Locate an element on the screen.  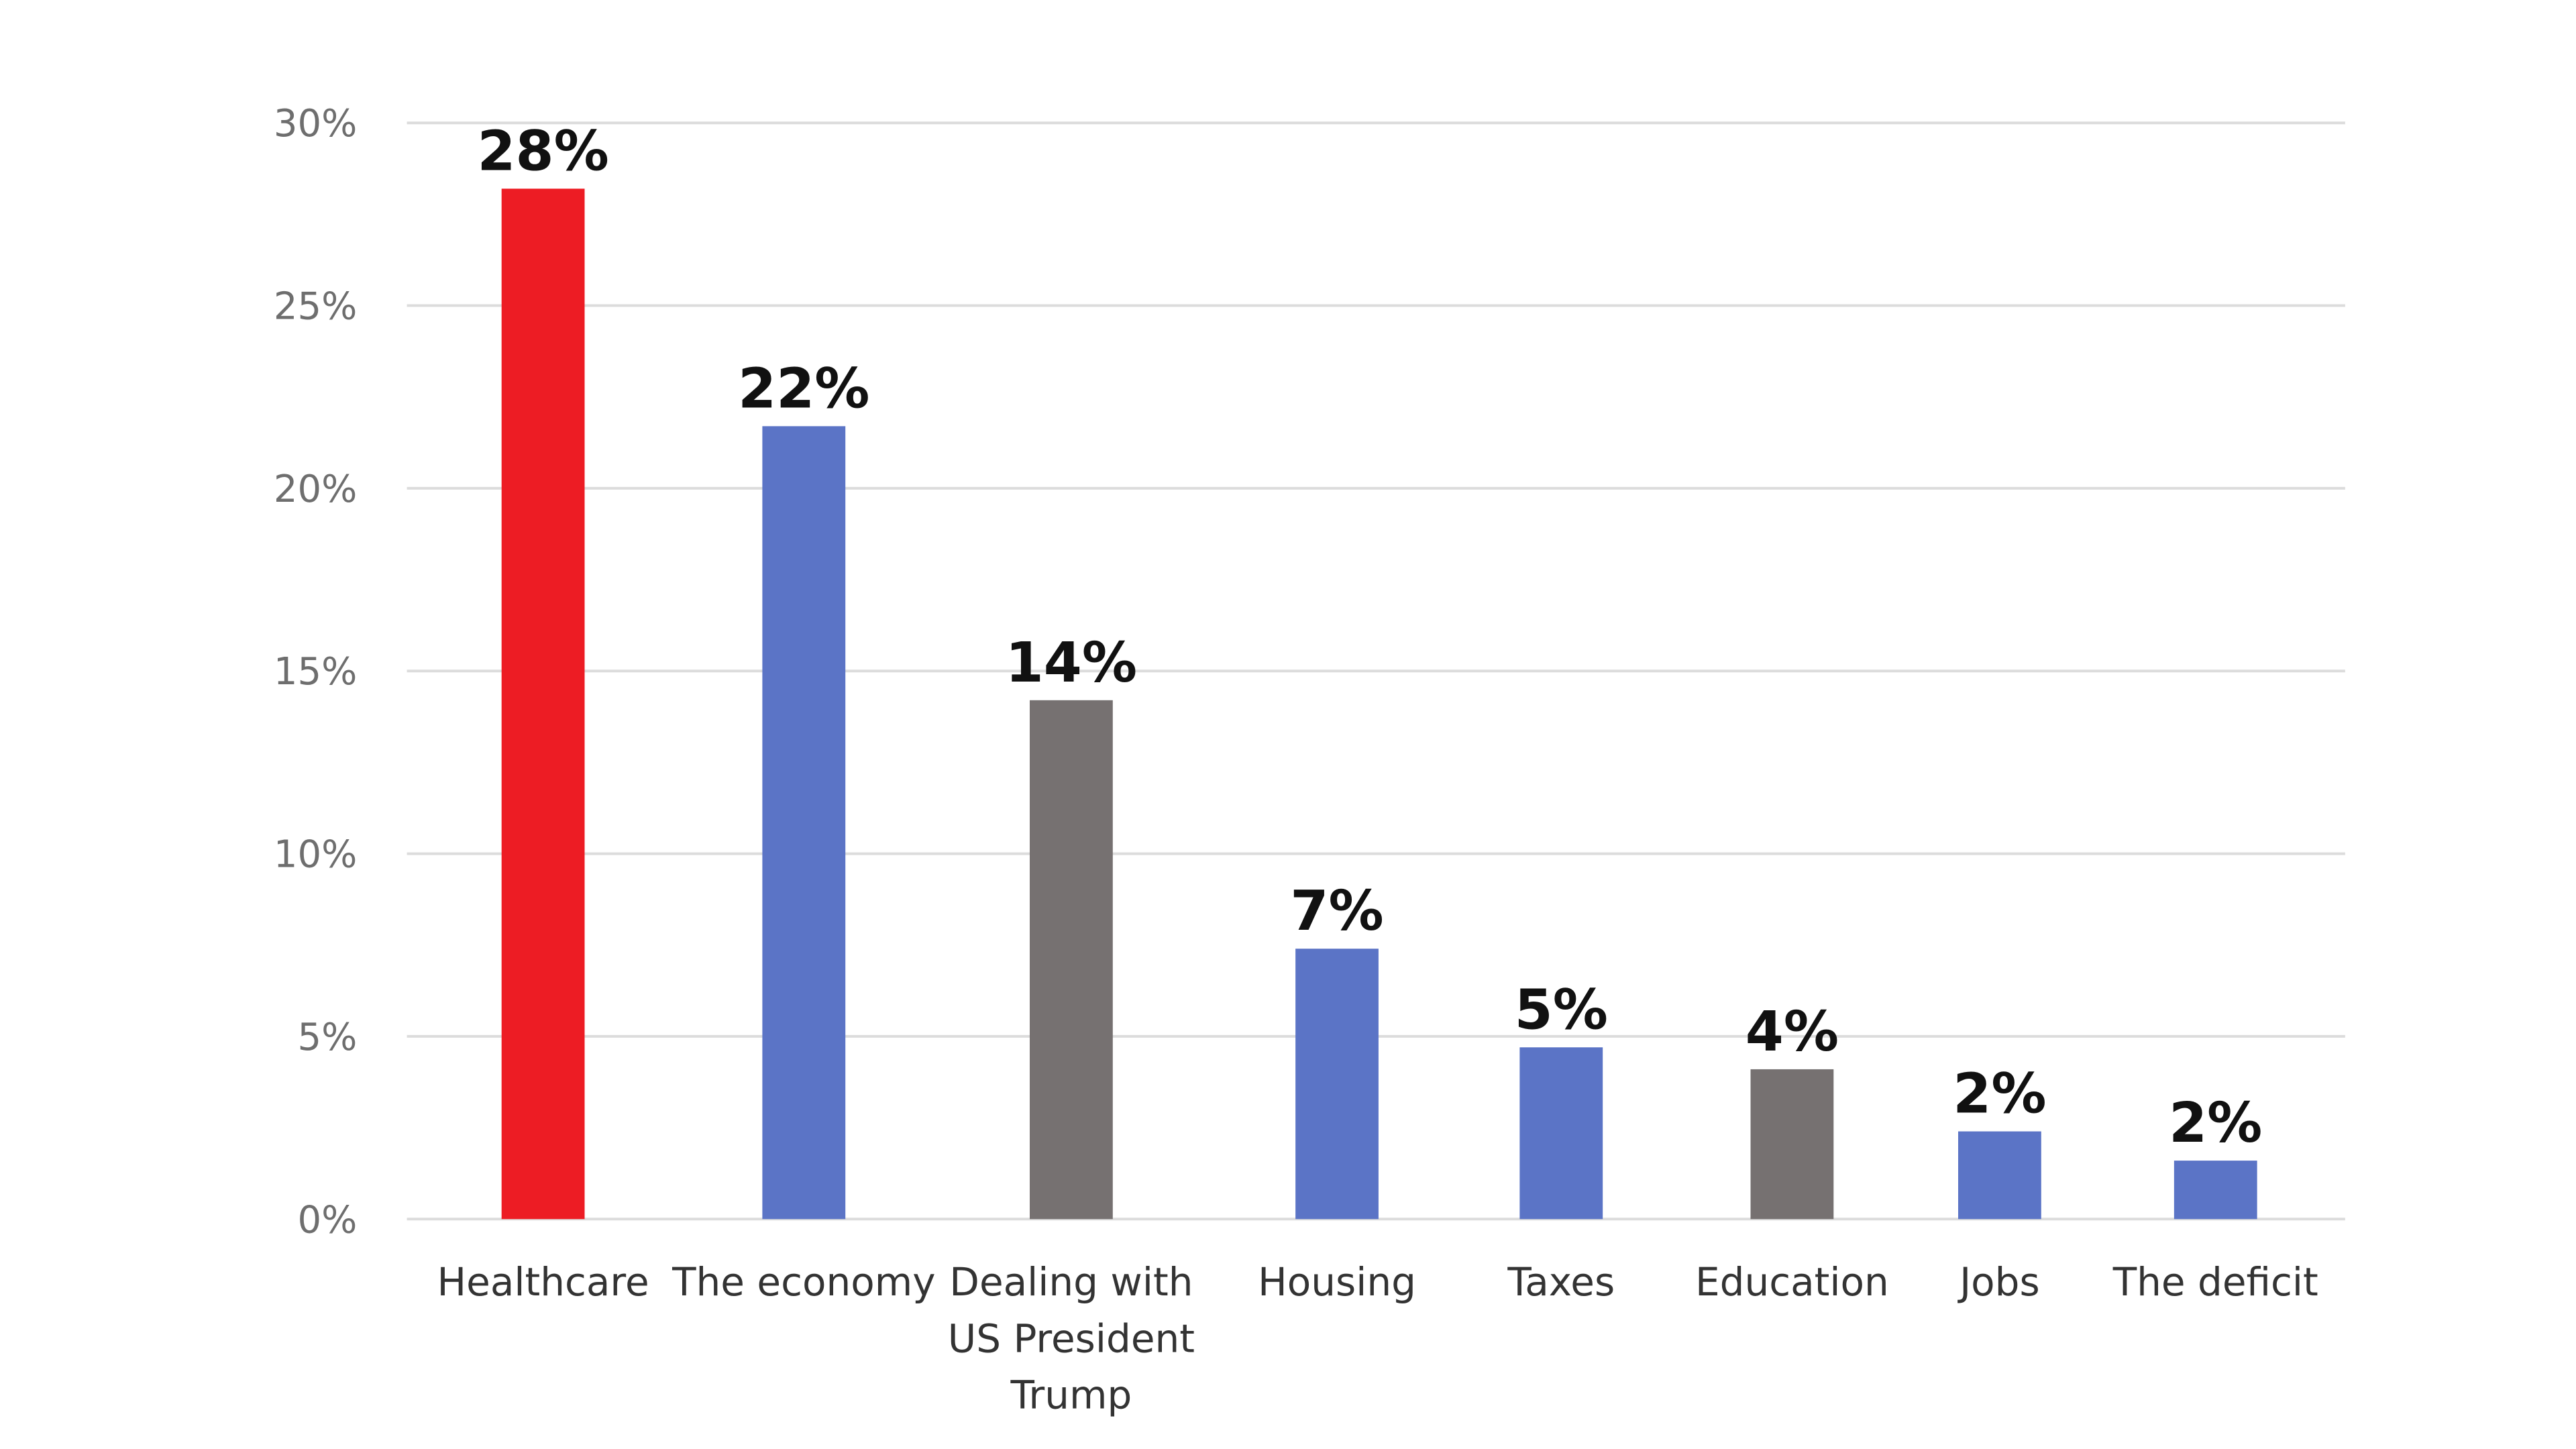
x-tick-label: Taxes is located at coordinates (1561, 1282).